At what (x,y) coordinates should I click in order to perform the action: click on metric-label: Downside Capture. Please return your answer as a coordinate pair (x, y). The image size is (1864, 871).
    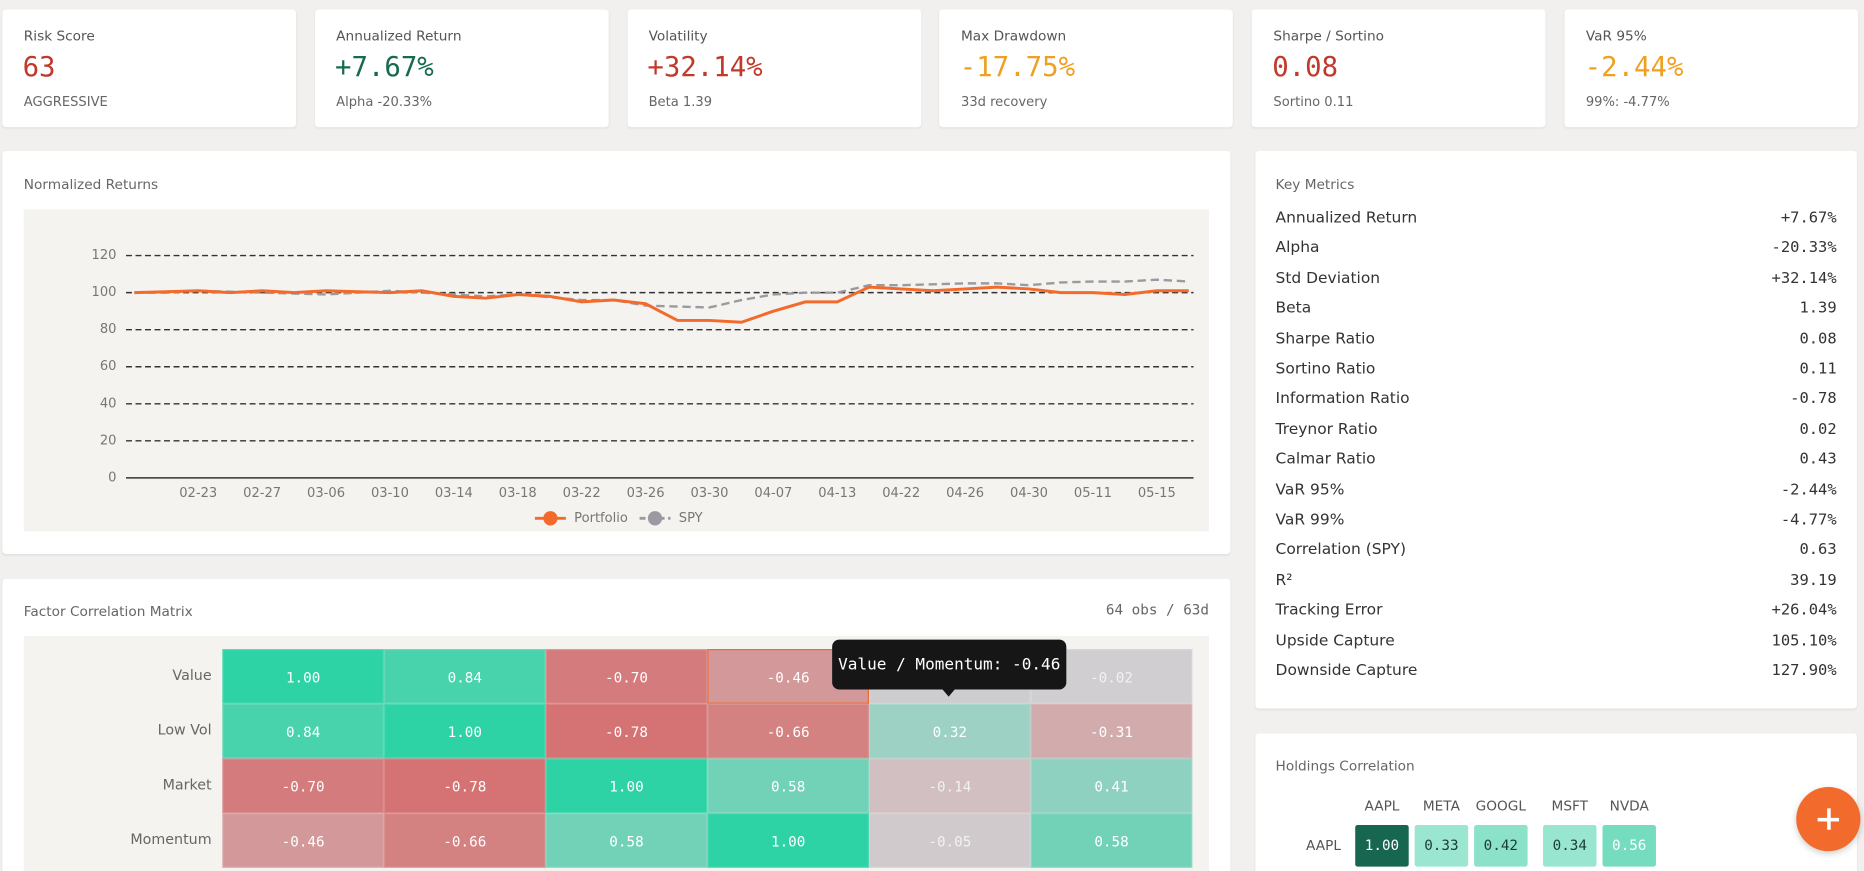
    Looking at the image, I should click on (1346, 671).